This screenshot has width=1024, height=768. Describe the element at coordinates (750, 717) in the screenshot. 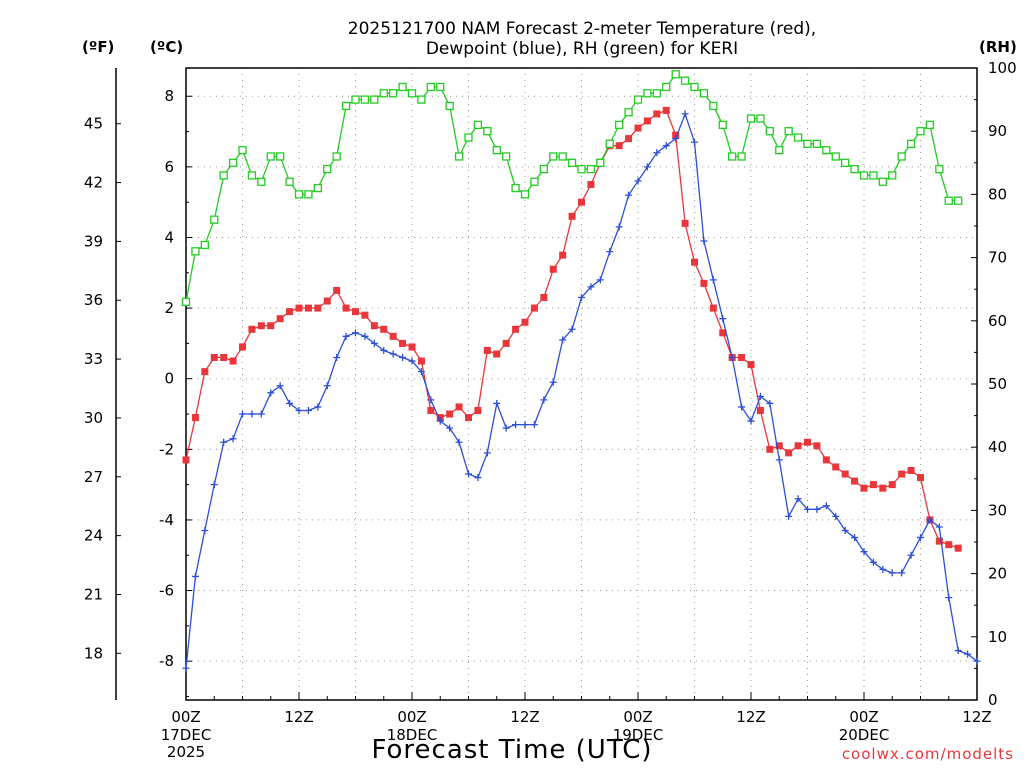

I see `x-tick-label: 12Z` at that location.